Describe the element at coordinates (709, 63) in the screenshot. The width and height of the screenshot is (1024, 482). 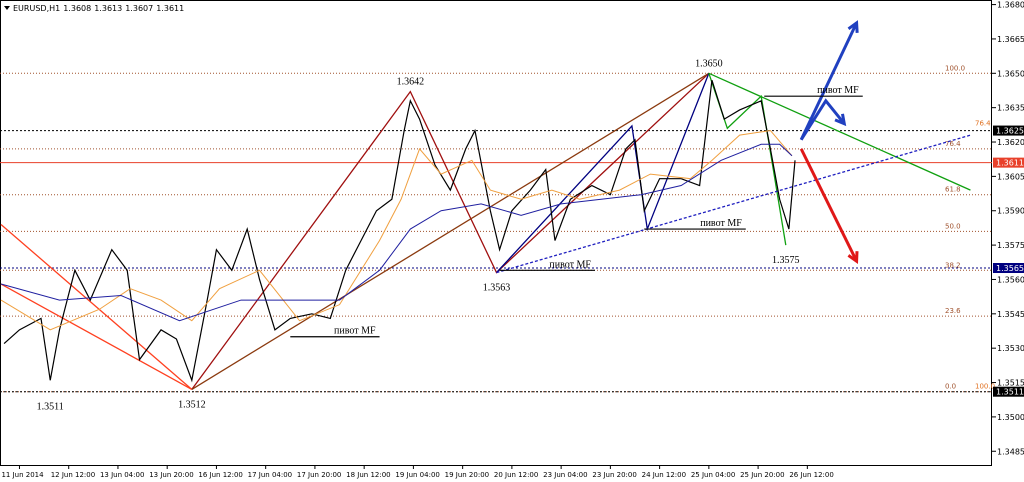
I see `point-label: 1.3650` at that location.